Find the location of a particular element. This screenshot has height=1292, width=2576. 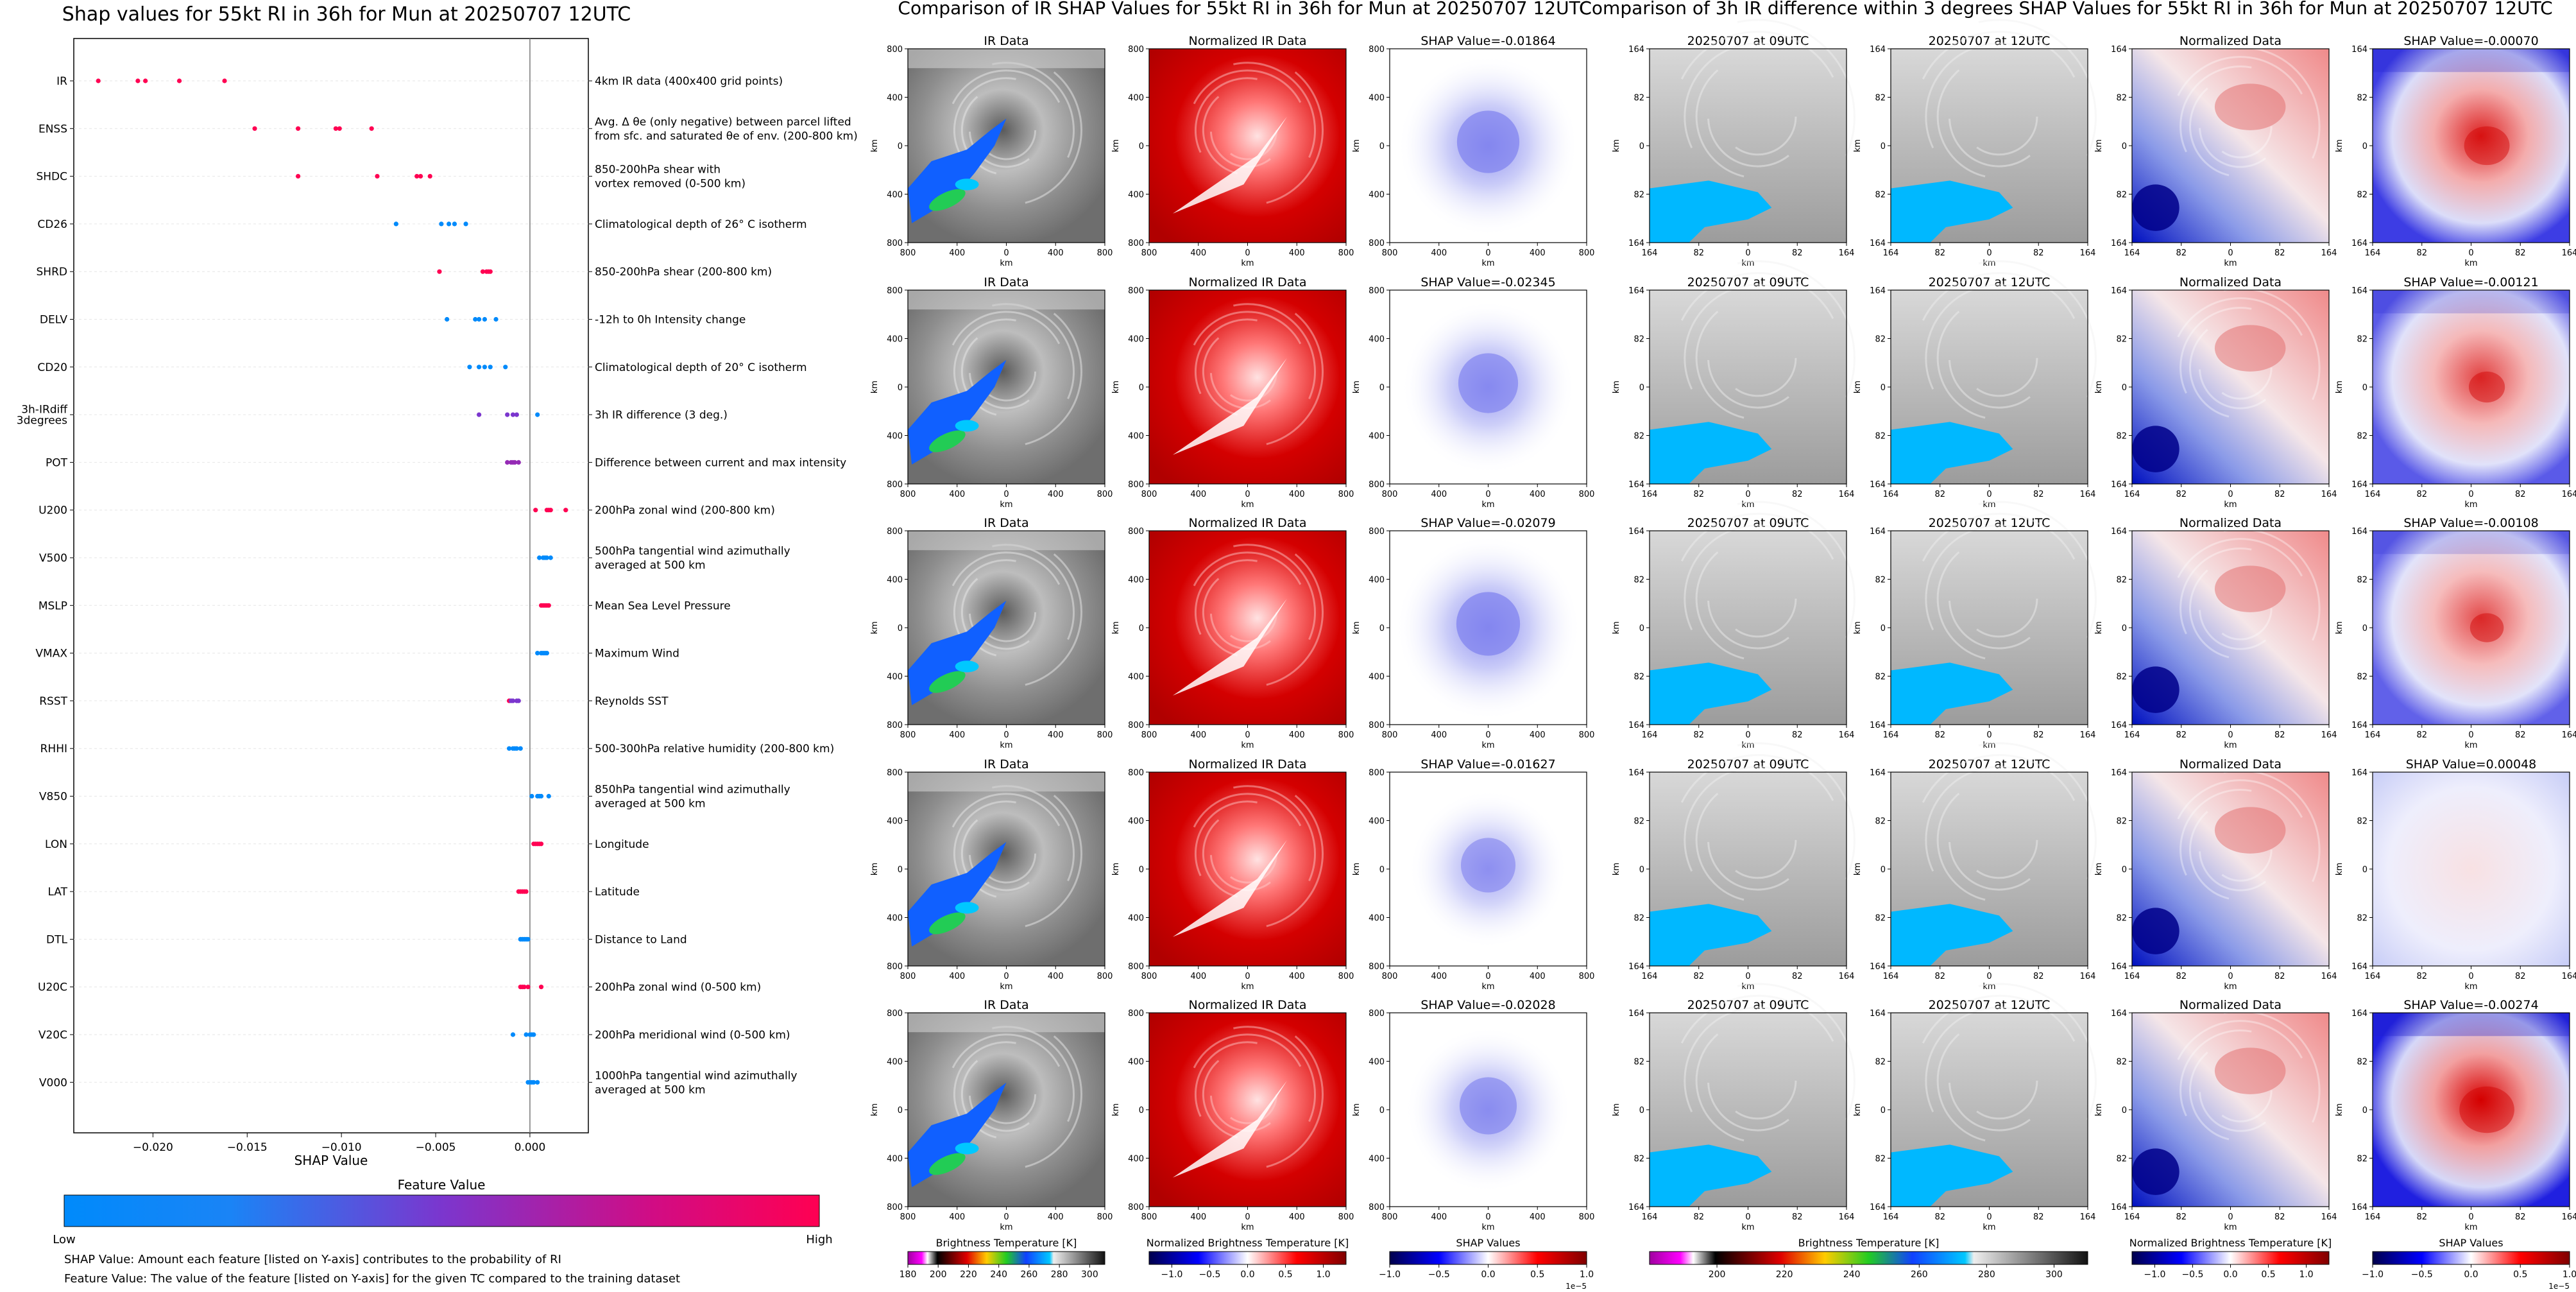

diff-shap-map is located at coordinates (2471, 387).